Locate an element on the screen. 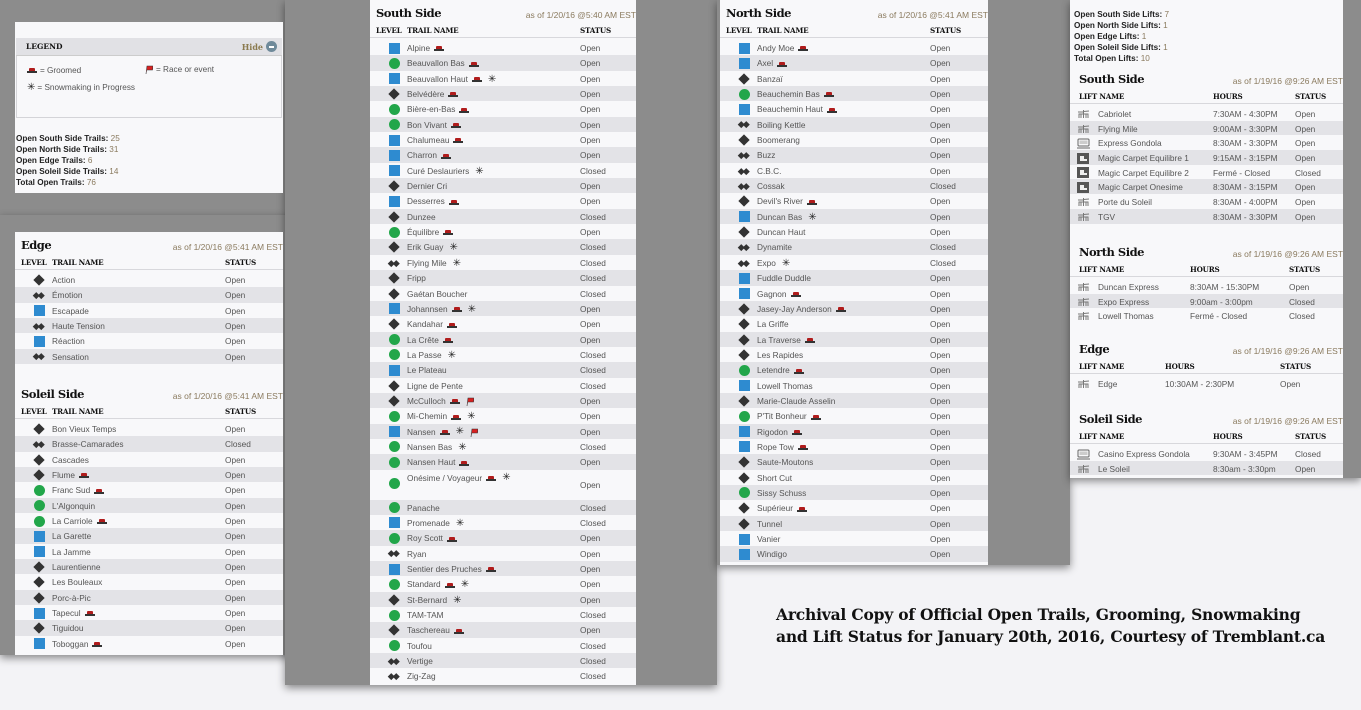  trail-row: Windigo Open is located at coordinates (854, 554).